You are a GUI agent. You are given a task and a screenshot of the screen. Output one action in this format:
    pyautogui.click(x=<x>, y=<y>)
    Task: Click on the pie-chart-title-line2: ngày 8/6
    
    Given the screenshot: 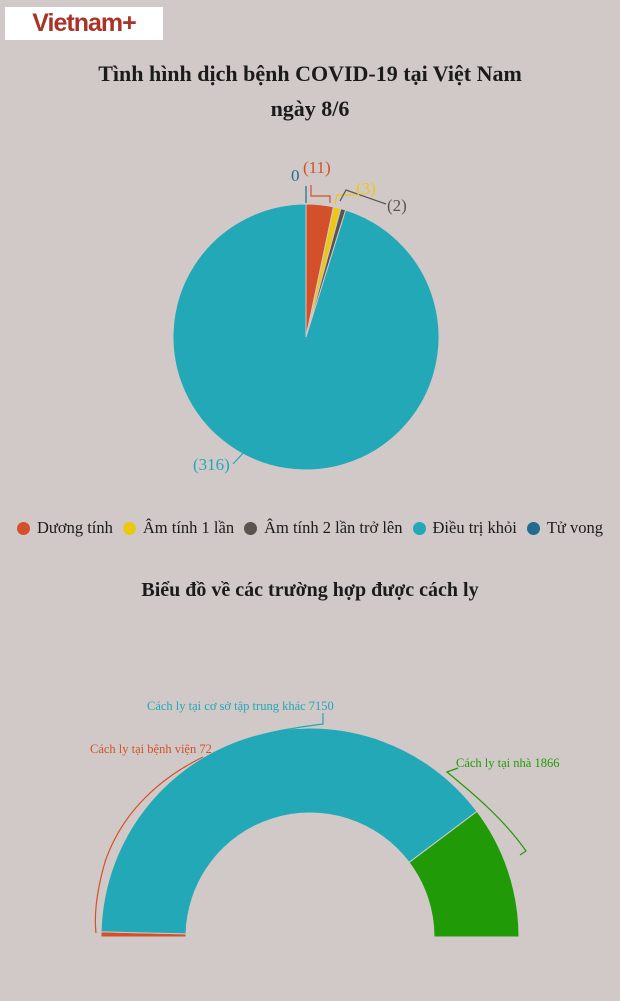 What is the action you would take?
    pyautogui.click(x=310, y=108)
    